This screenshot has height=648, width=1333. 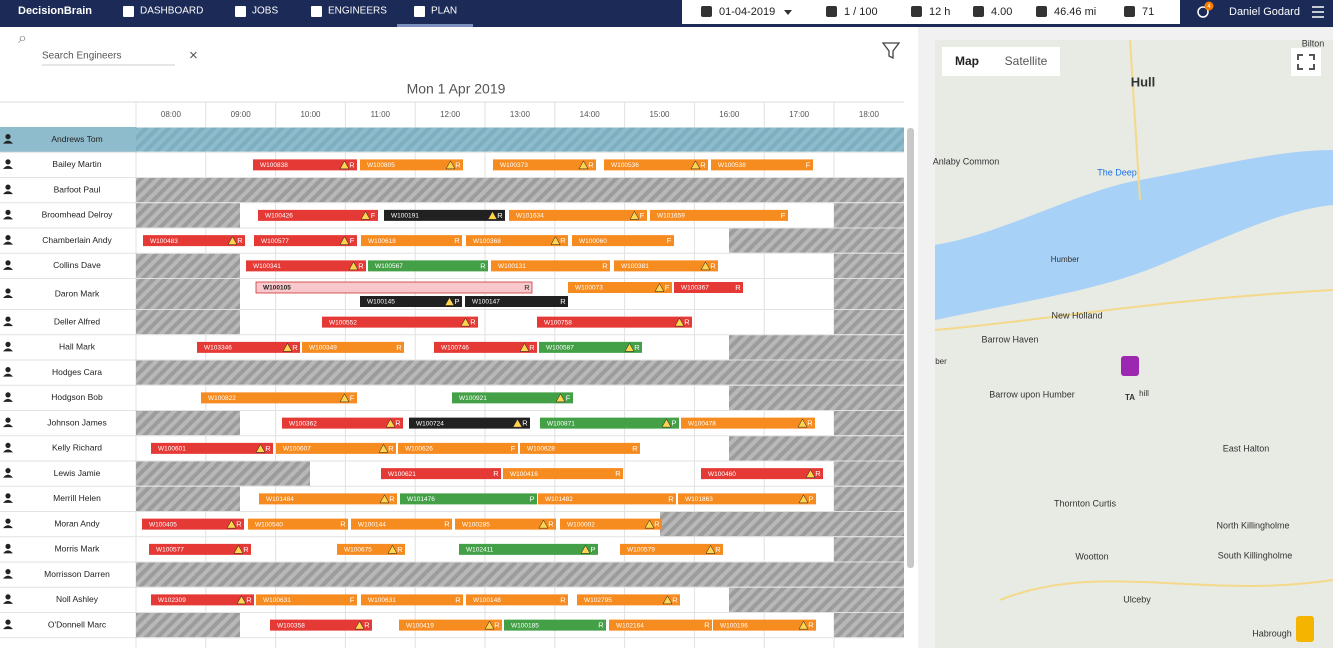 I want to click on engineer-name: Noll Ashley, so click(x=77, y=599).